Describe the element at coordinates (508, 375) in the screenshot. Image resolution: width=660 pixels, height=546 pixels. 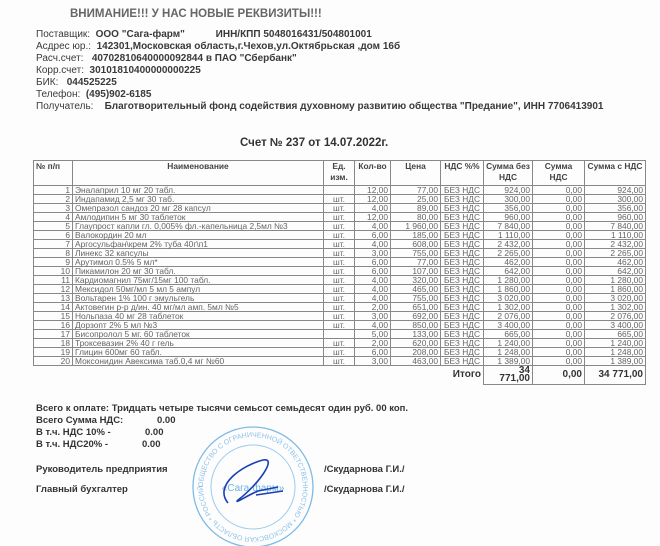
I see `total-net: 34 771,00` at that location.